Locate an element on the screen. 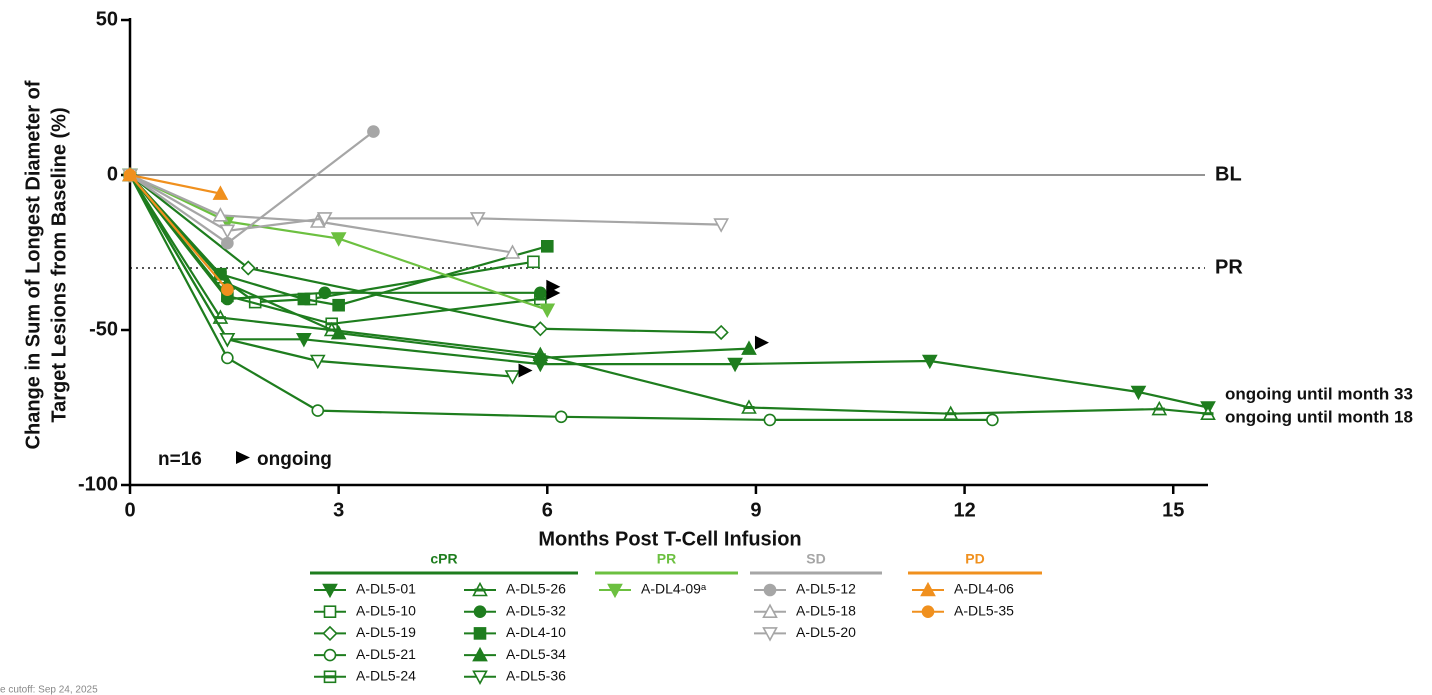 The width and height of the screenshot is (1432, 695). legend-item: A-DL5-20 is located at coordinates (805, 633).